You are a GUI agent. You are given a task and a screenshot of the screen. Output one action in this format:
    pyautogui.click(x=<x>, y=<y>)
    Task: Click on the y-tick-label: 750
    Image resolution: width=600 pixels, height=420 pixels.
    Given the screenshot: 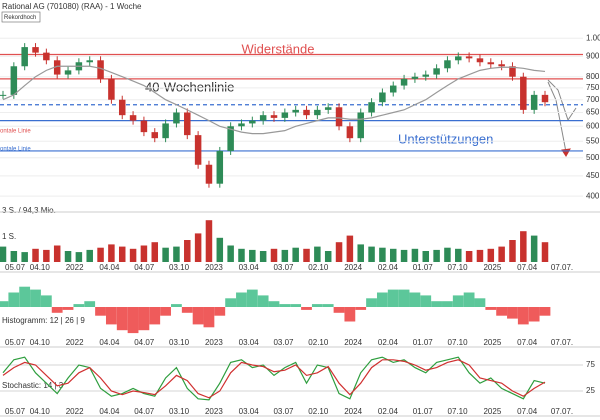 What is the action you would take?
    pyautogui.click(x=593, y=87)
    